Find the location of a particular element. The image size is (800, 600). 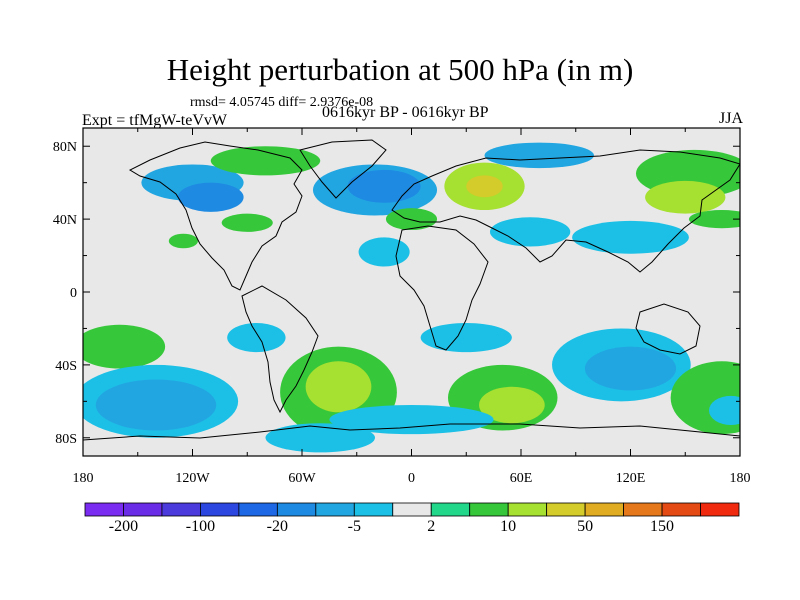

colorbar is located at coordinates (412, 509).